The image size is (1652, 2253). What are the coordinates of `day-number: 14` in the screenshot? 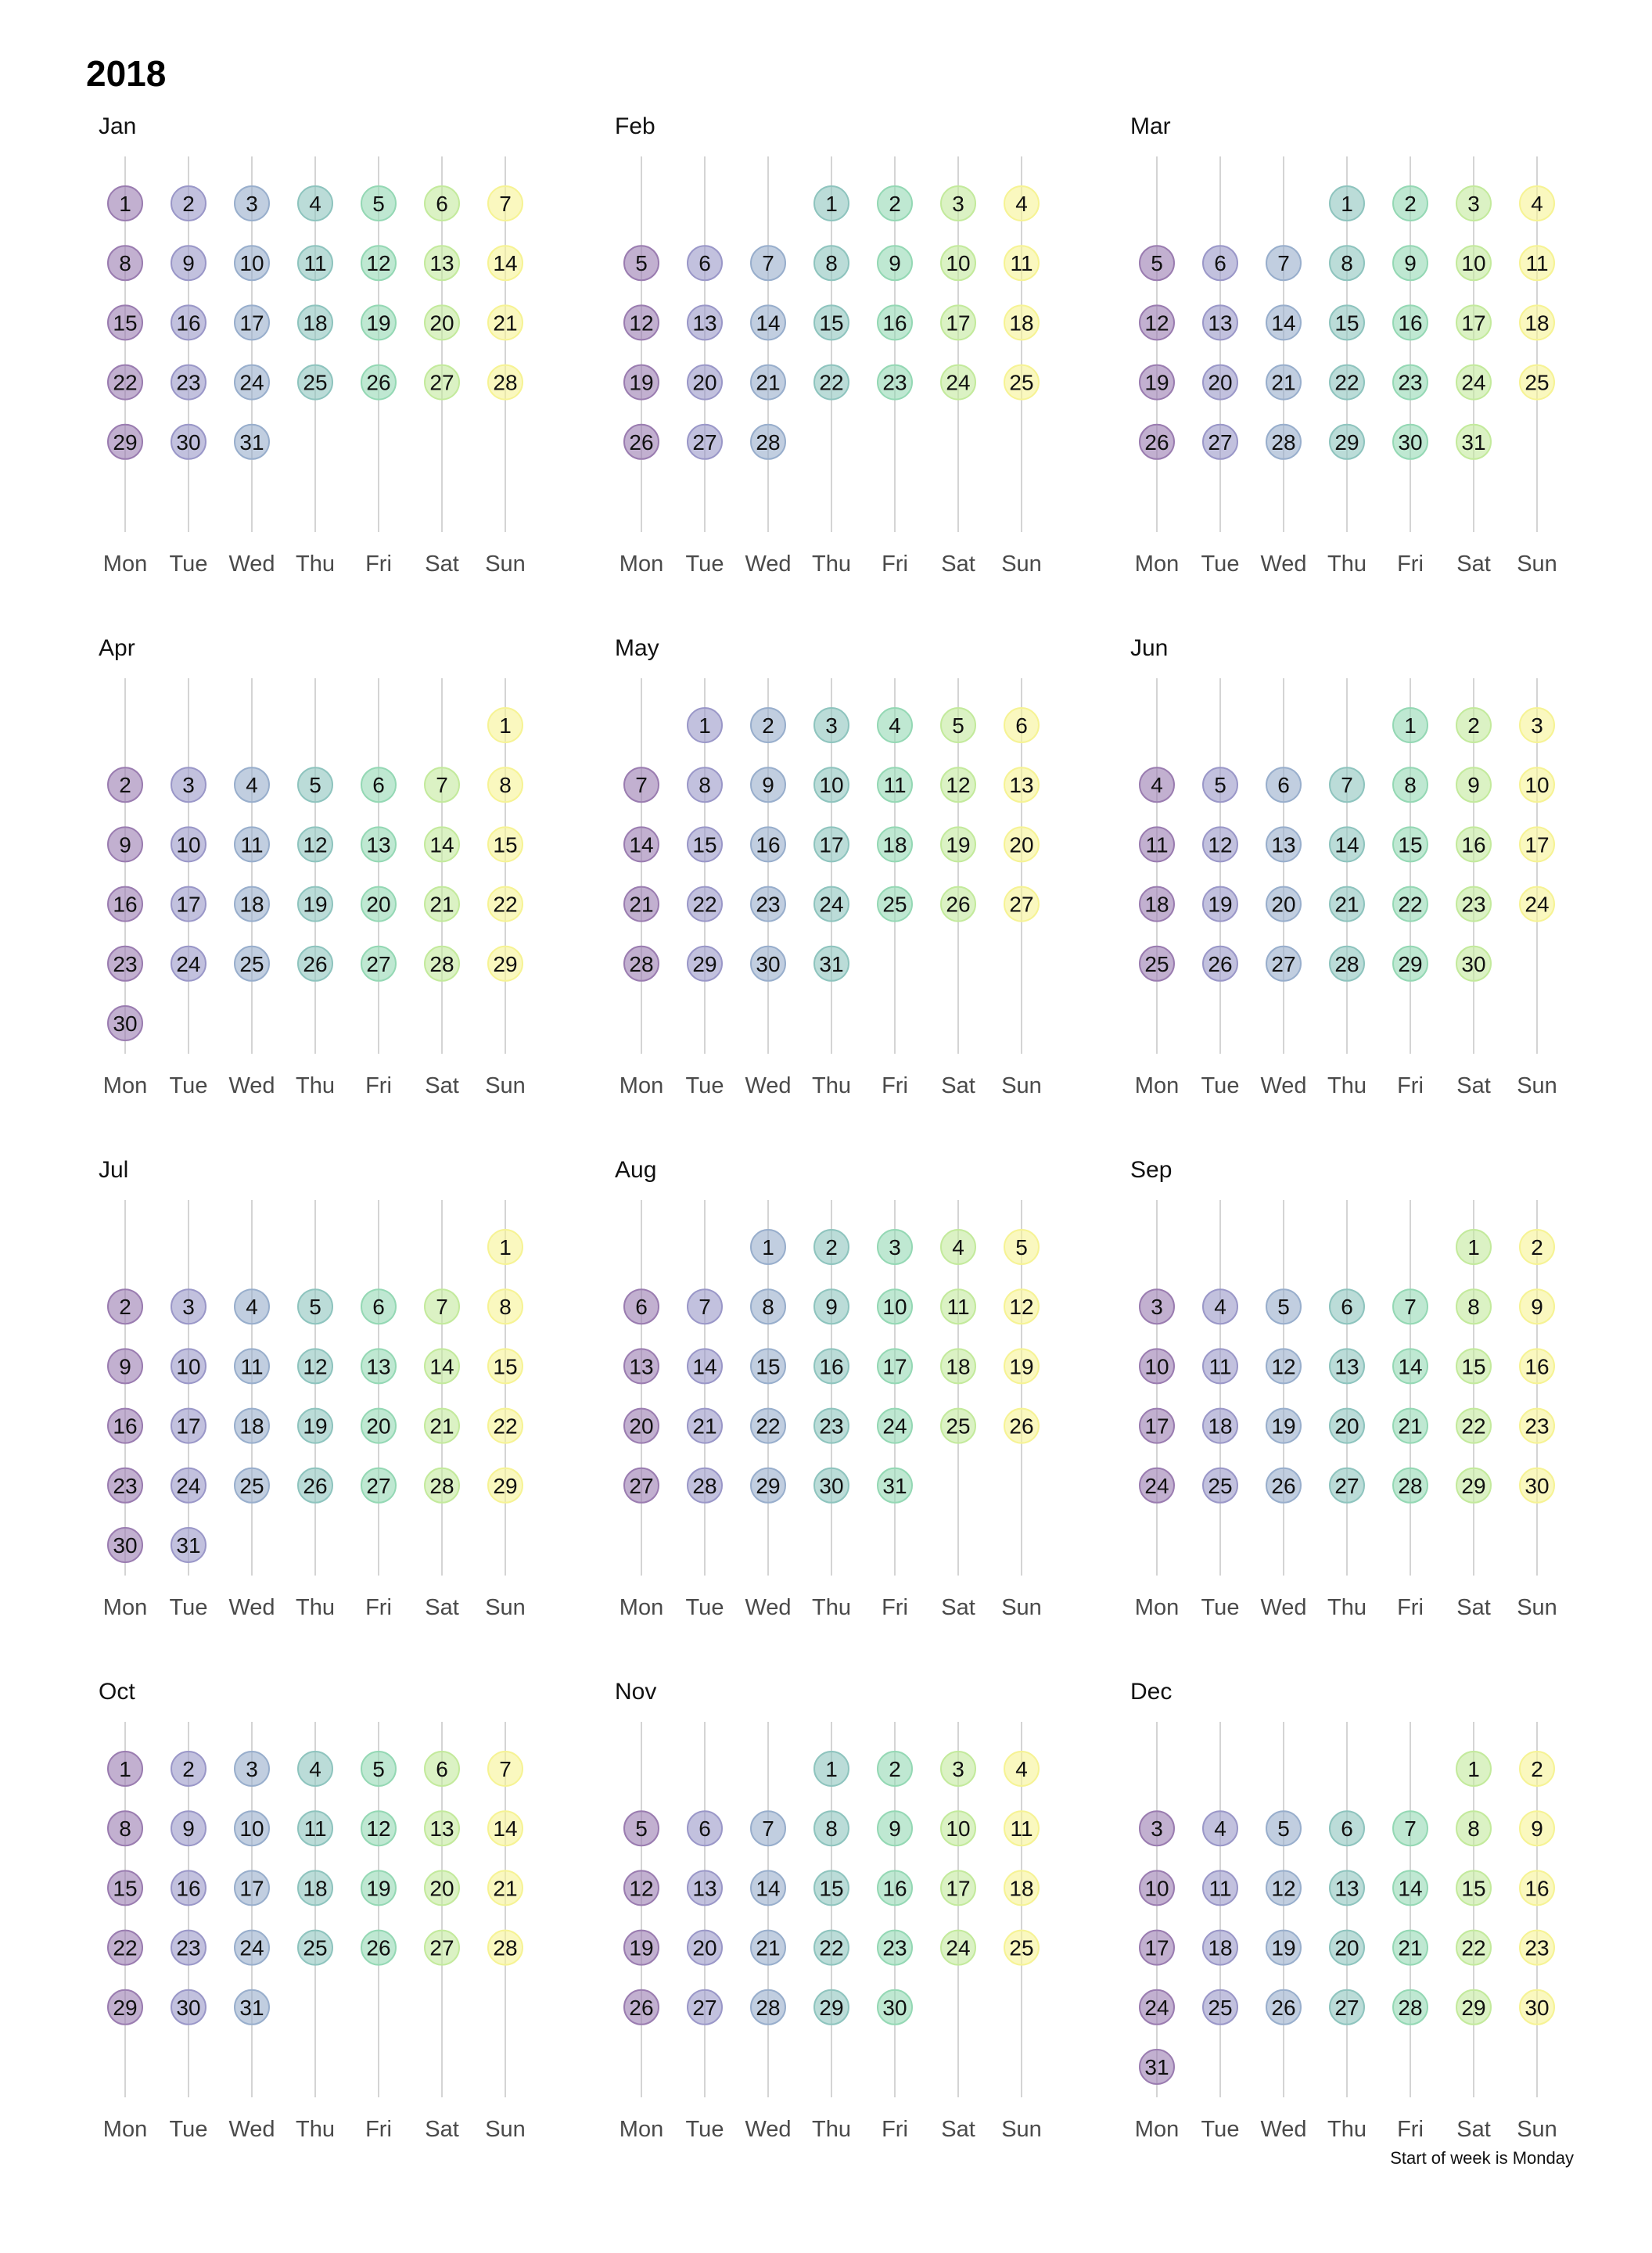 It's located at (1410, 1366).